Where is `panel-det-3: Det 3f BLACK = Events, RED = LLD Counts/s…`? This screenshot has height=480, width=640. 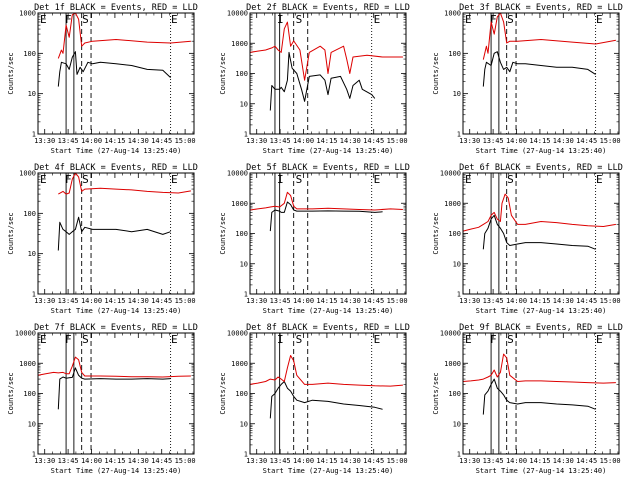 panel-det-3: Det 3f BLACK = Events, RED = LLD Counts/s… is located at coordinates (527, 79).